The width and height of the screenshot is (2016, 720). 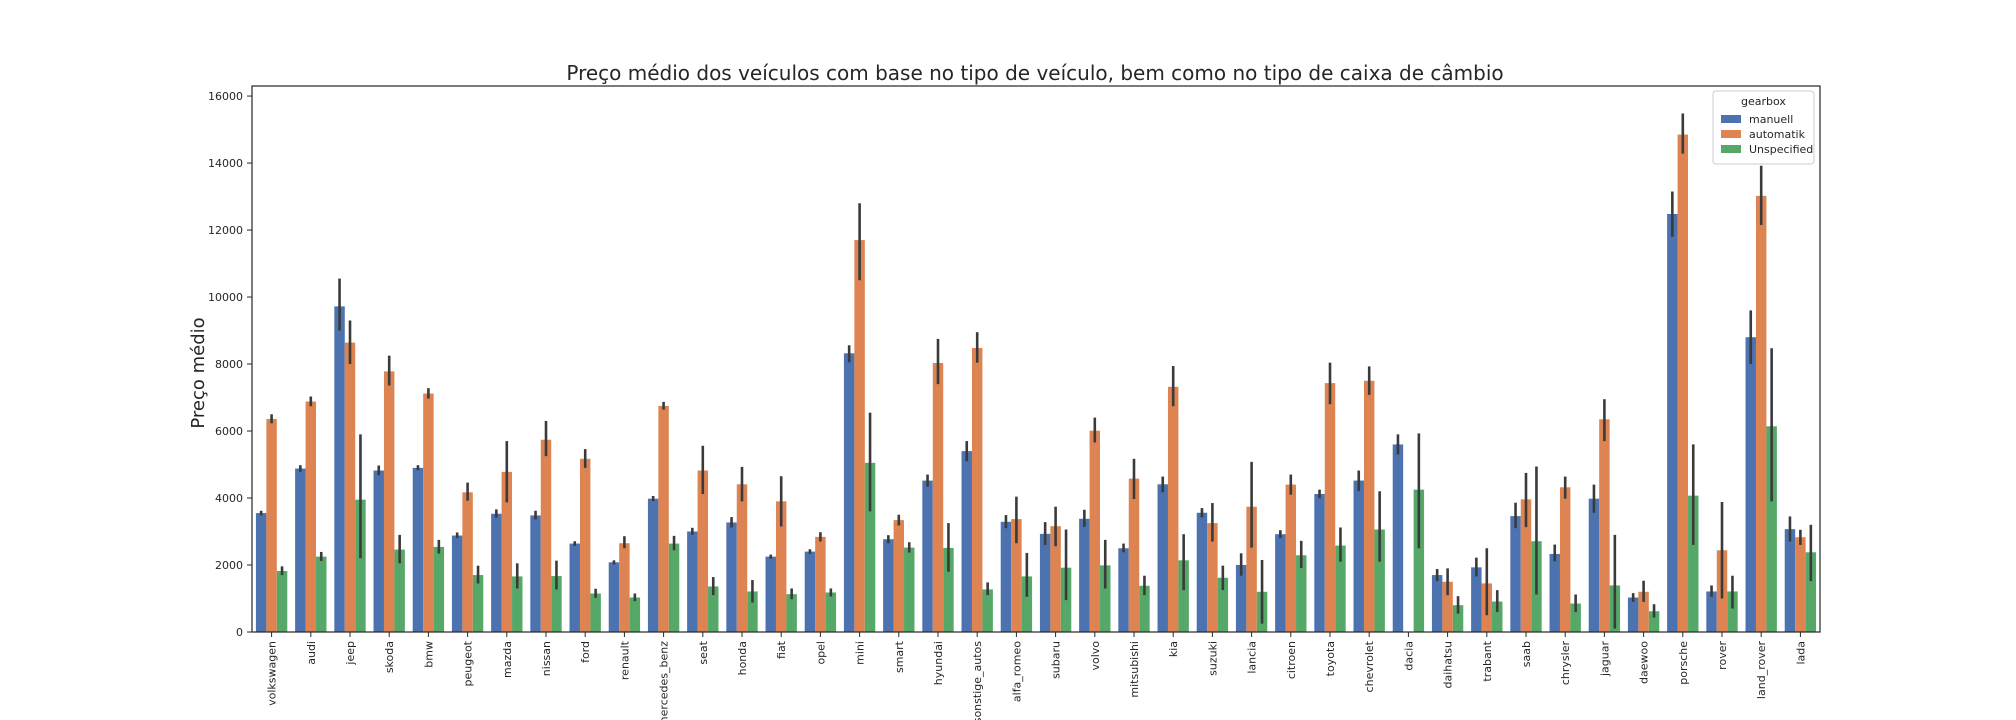 What do you see at coordinates (1330, 507) in the screenshot?
I see `bar-toyota-automatik` at bounding box center [1330, 507].